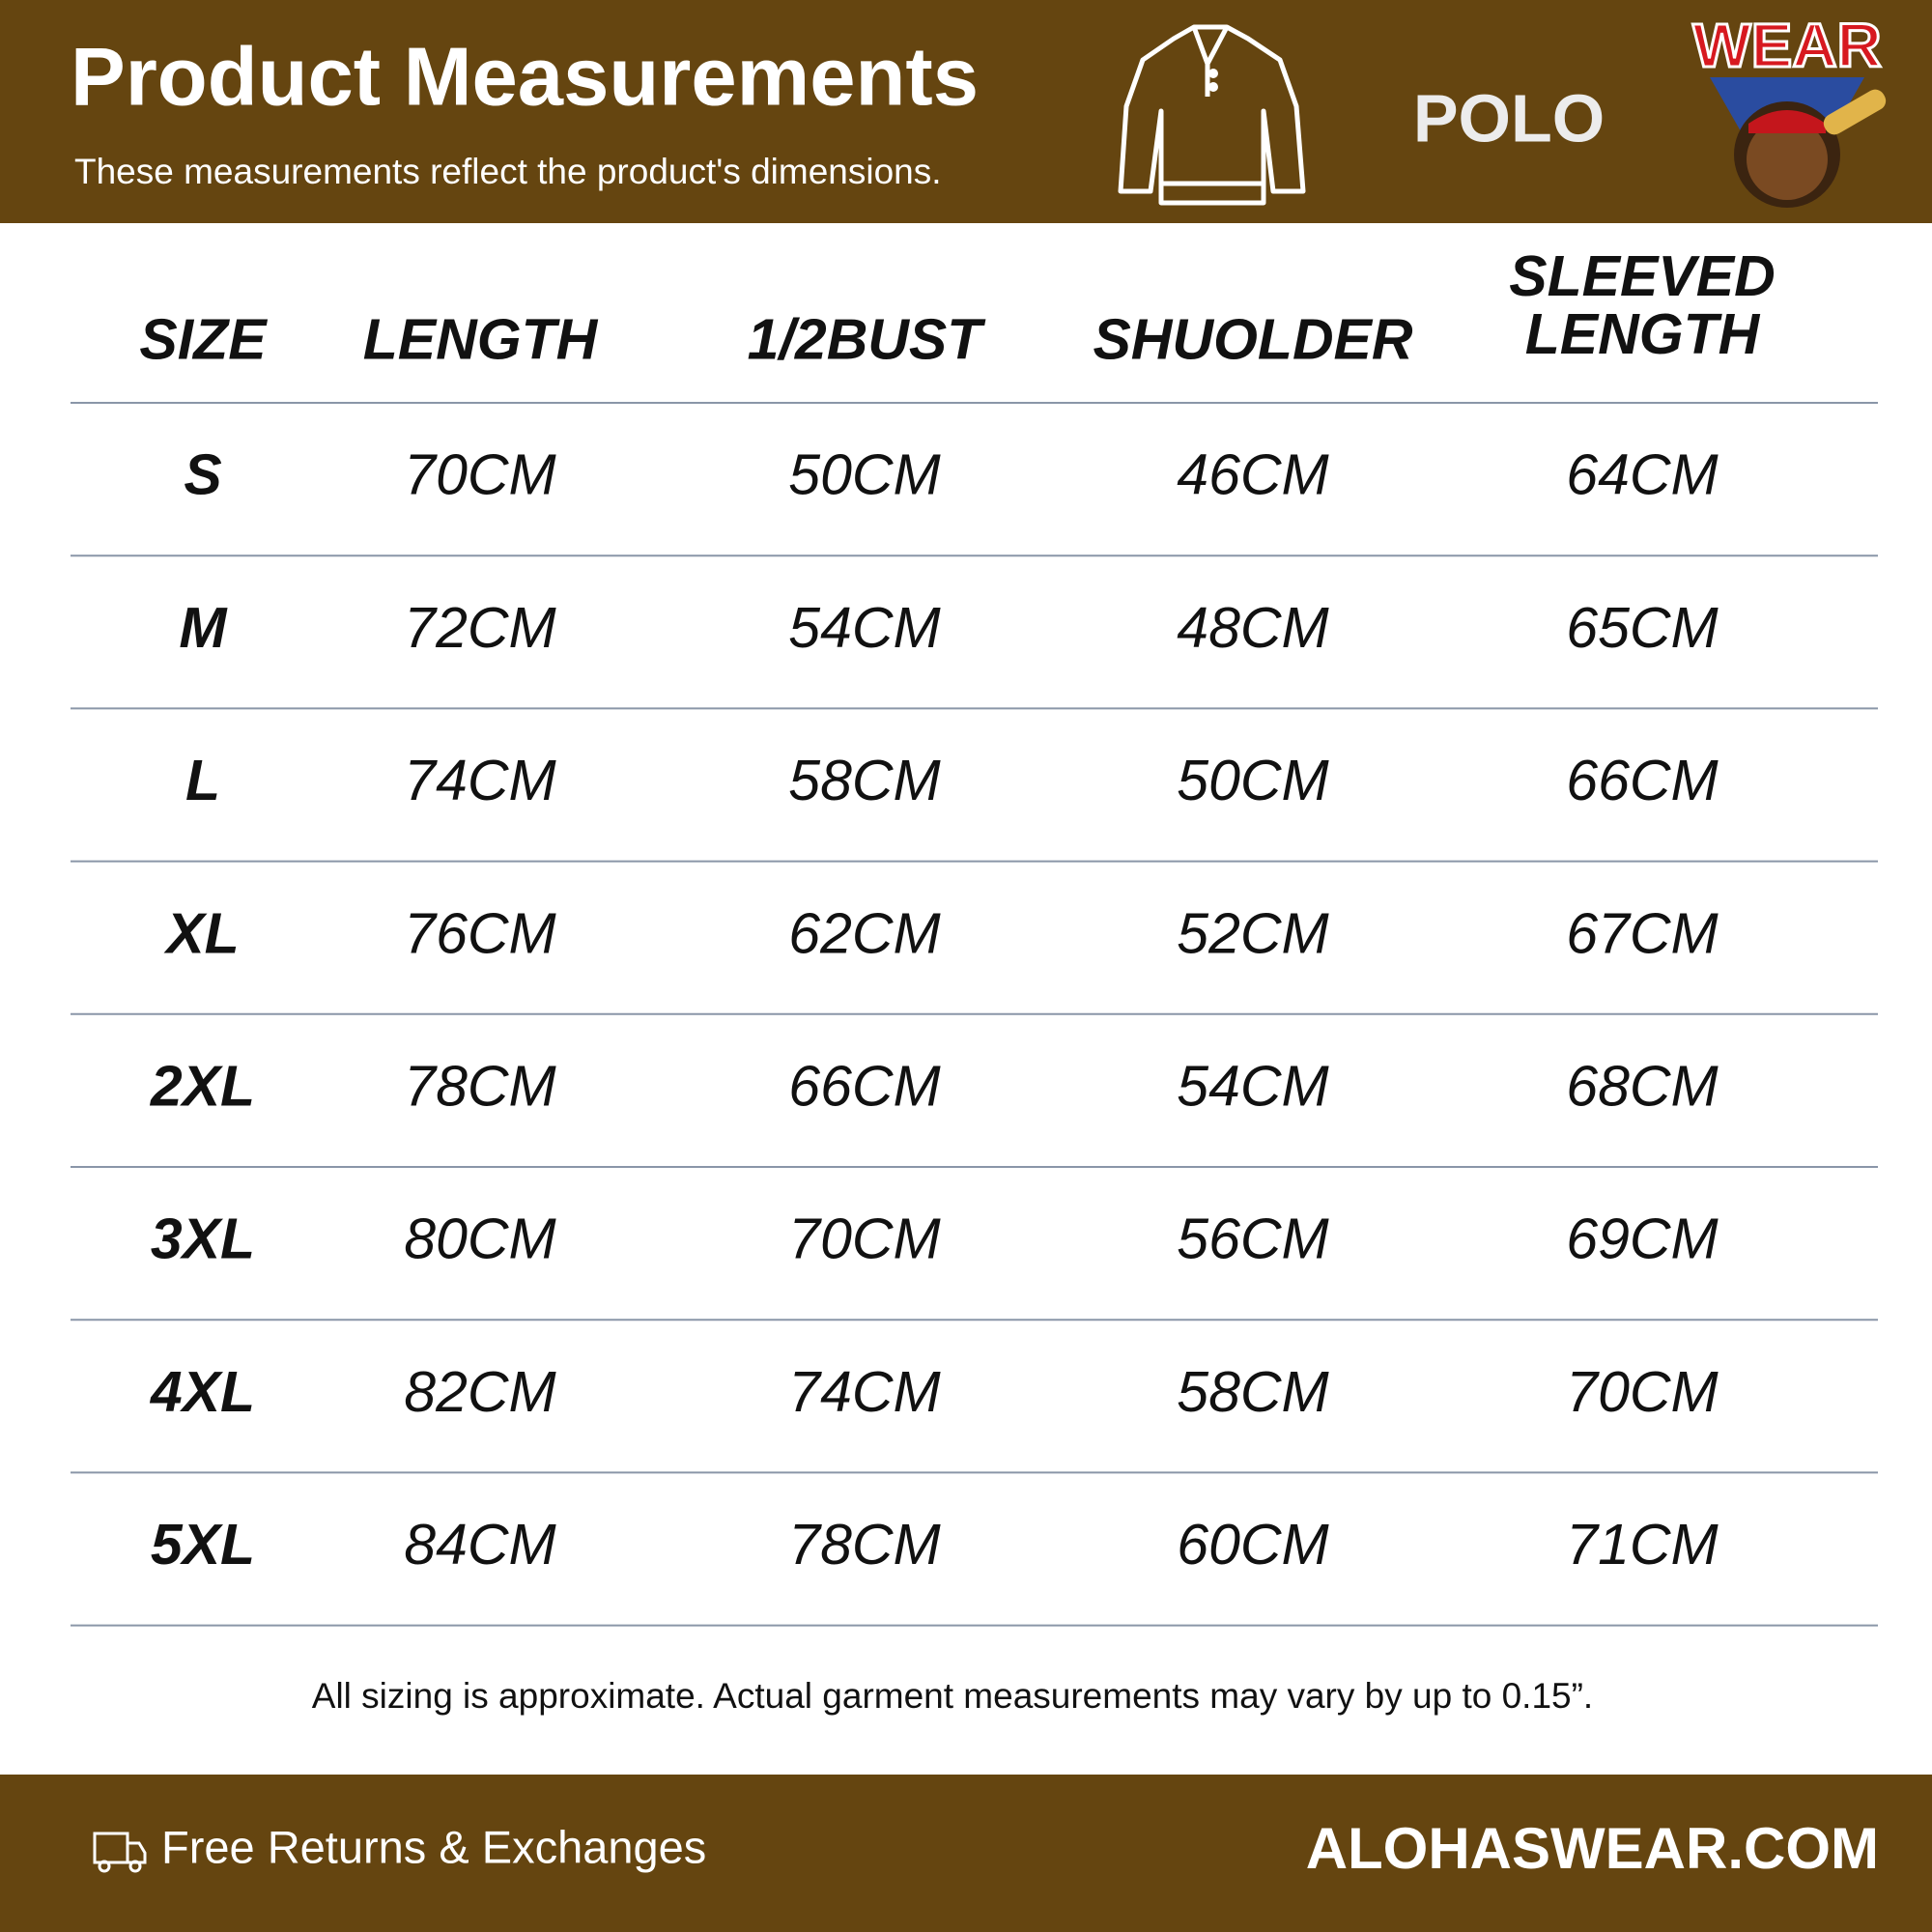 The height and width of the screenshot is (1932, 1932). I want to click on size-label: 2XL, so click(202, 1086).